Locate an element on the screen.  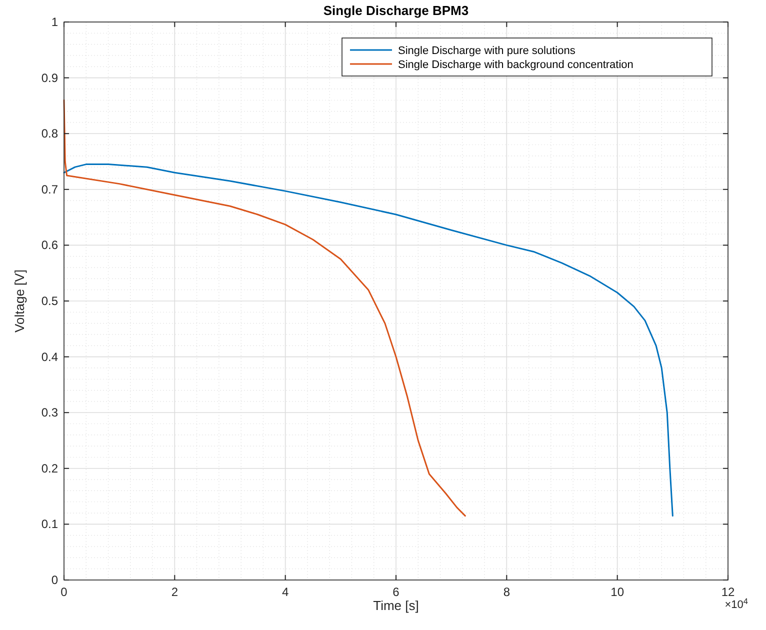
y-tick-label: 0.9 is located at coordinates (49, 77).